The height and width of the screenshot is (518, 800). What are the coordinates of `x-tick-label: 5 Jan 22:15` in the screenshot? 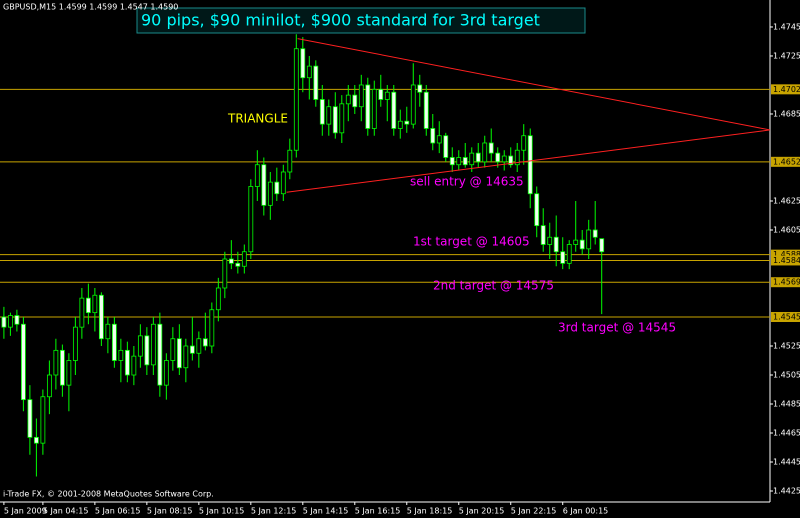 It's located at (534, 511).